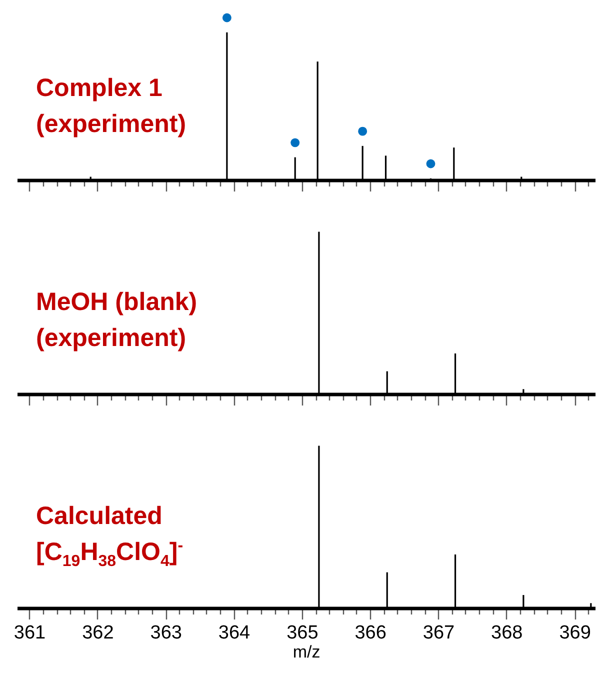 This screenshot has height=677, width=598. I want to click on annotation: MeOH (blank), so click(117, 302).